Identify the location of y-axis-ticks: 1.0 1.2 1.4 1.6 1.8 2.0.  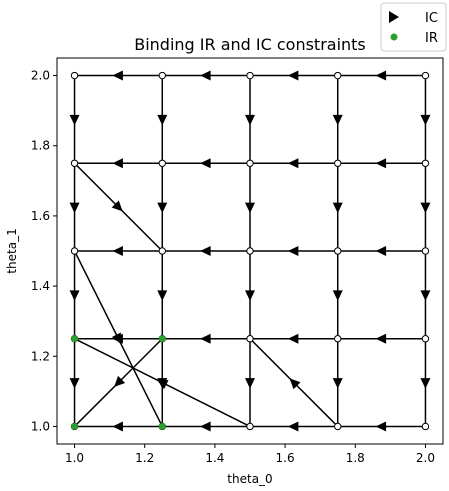
(44, 251).